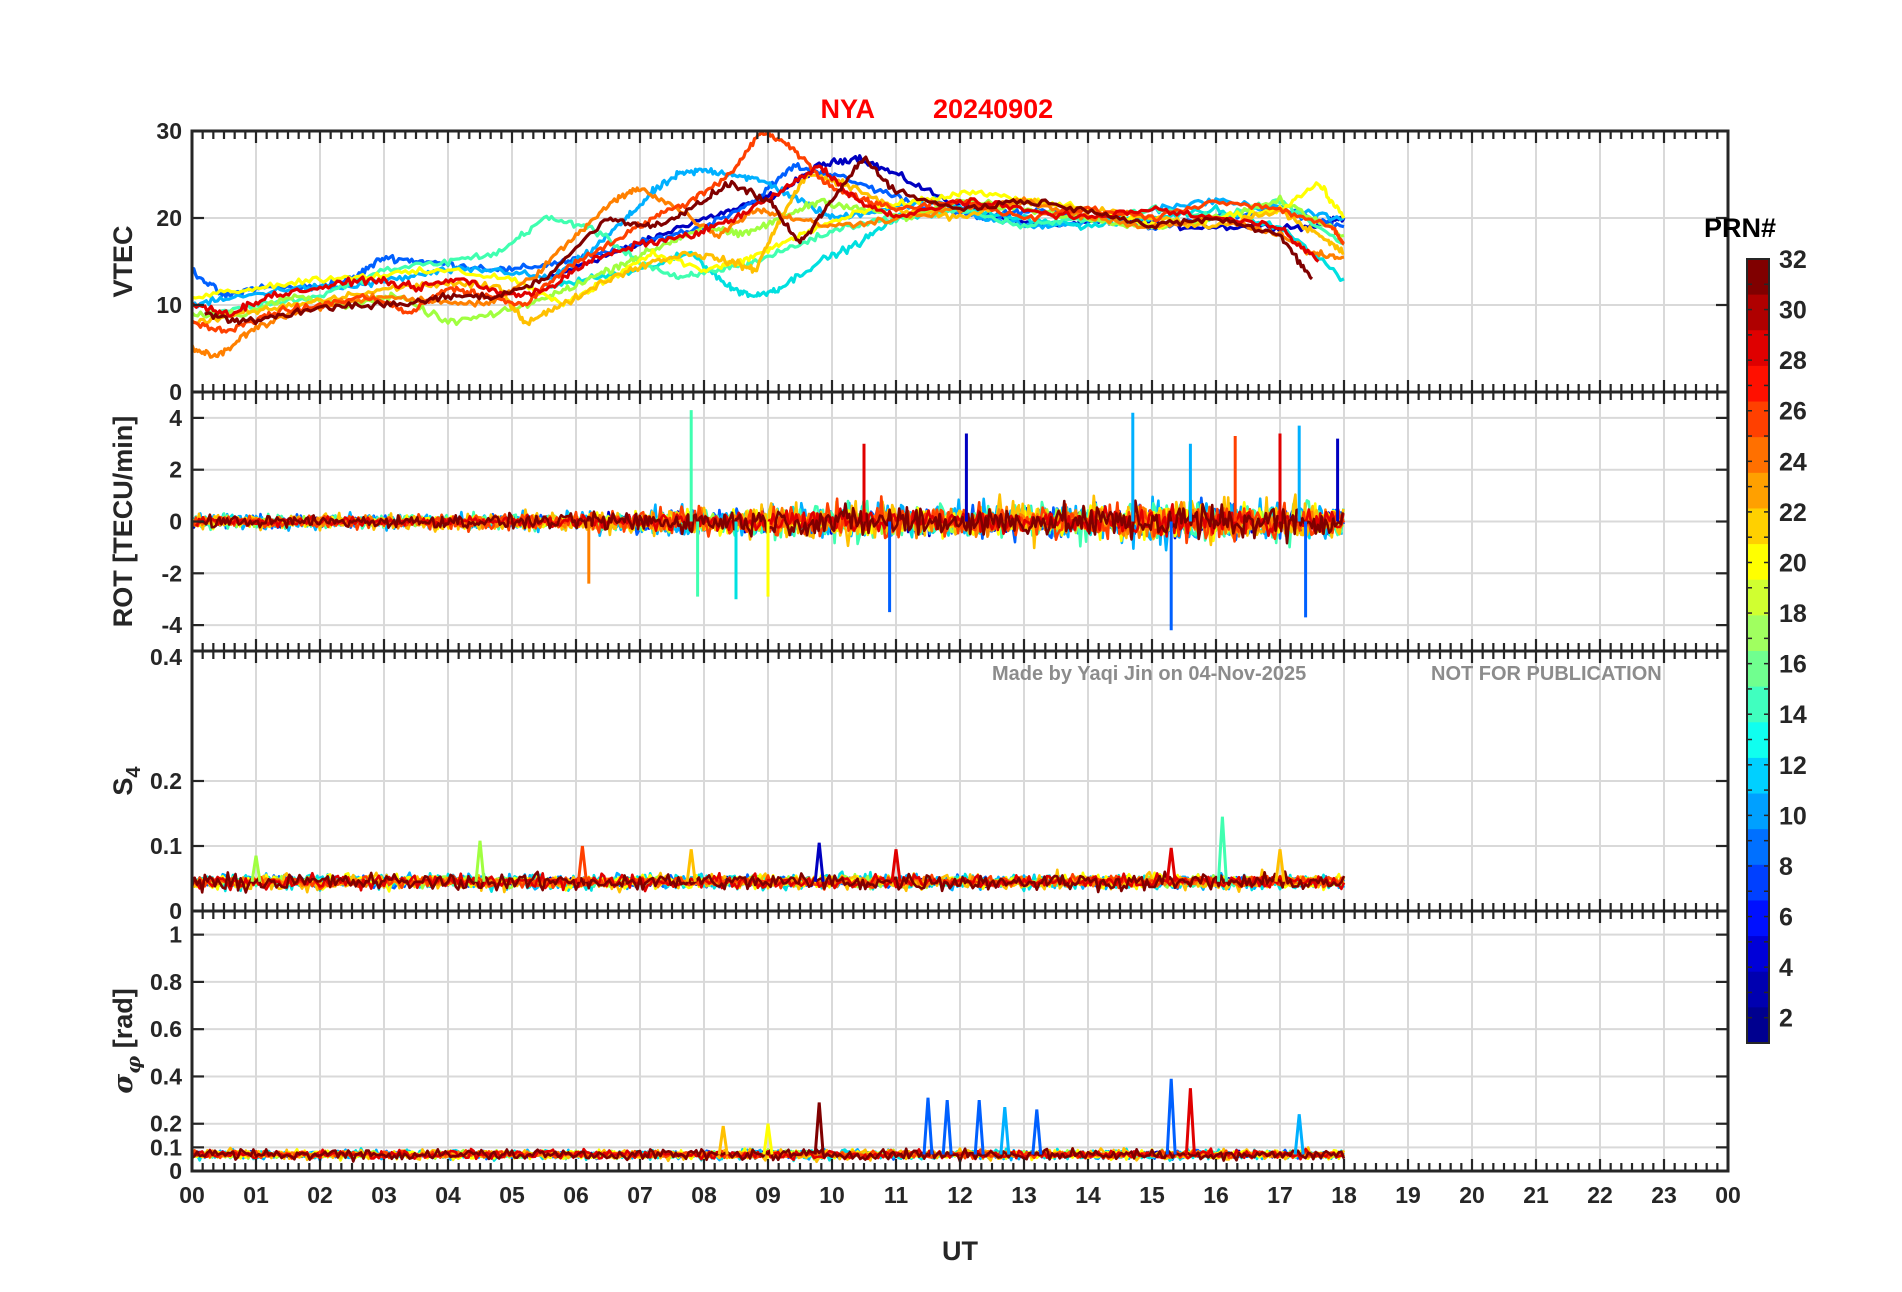  I want to click on rot-series-line, so click(770, 522).